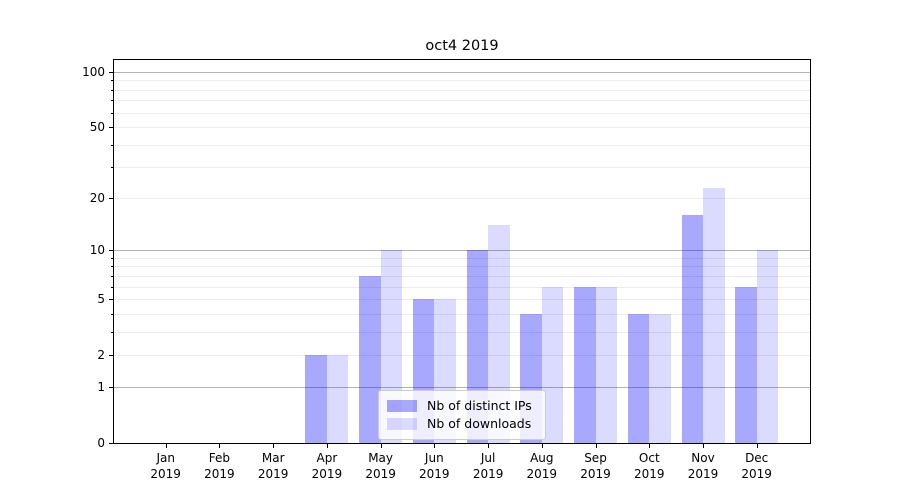  What do you see at coordinates (488, 466) in the screenshot?
I see `x-tick-label: Jul 2019` at bounding box center [488, 466].